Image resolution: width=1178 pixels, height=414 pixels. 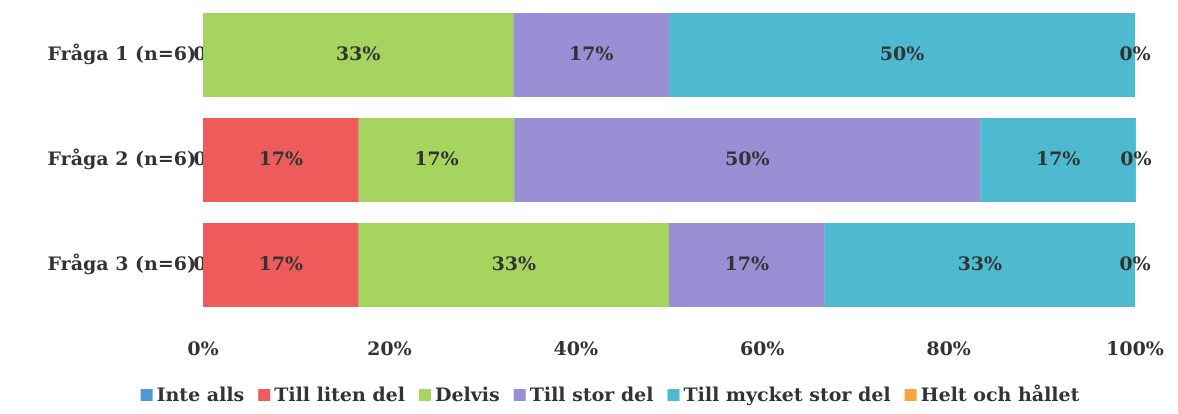 I want to click on x-tick-label: 0%, so click(x=202, y=349).